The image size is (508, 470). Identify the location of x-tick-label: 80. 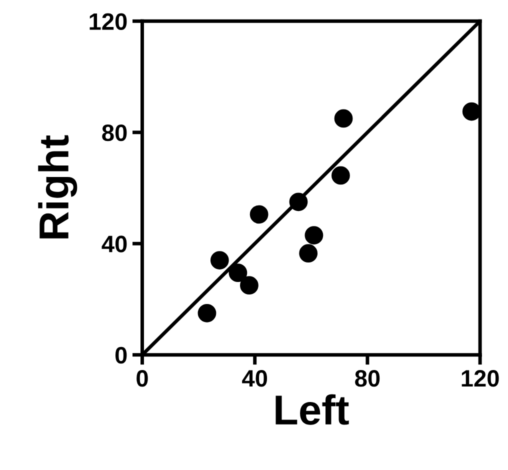
(367, 378).